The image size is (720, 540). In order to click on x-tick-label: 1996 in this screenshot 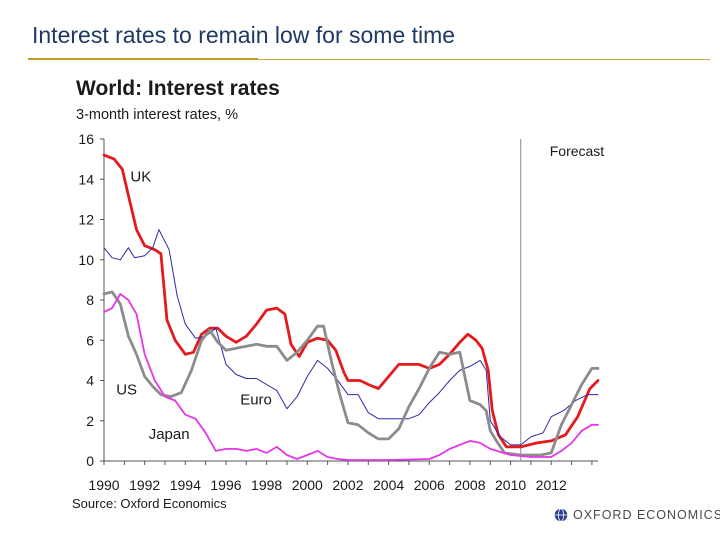, I will do `click(225, 485)`.